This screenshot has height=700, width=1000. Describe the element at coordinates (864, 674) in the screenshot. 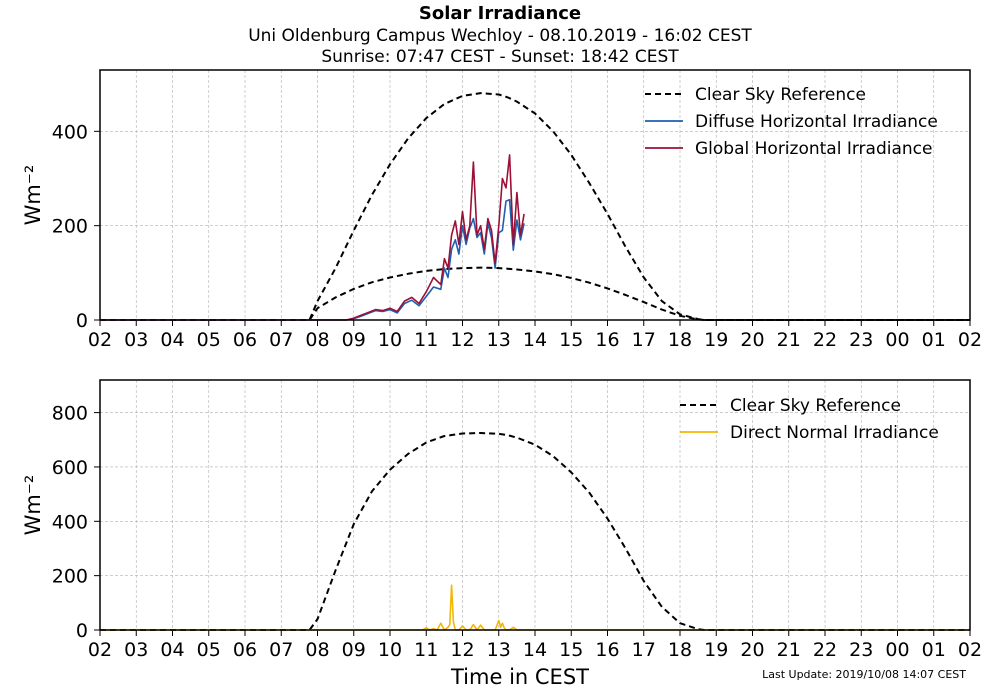

I see `last-update-text: Last Update: 2019/10/08 14:07 CEST` at that location.